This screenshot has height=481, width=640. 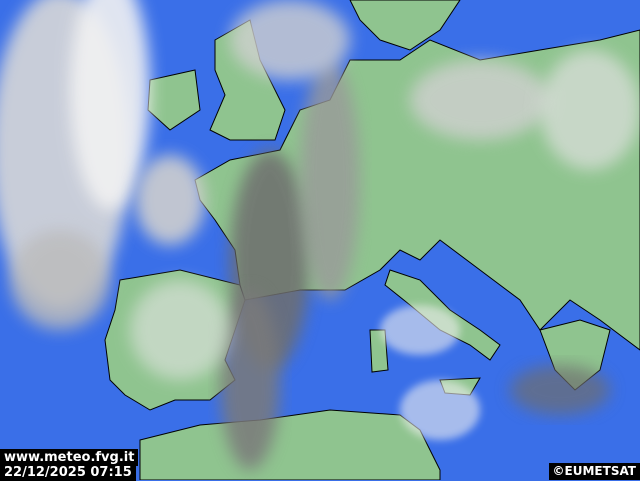 I want to click on credit-label: ©EUMETSAT, so click(x=594, y=471).